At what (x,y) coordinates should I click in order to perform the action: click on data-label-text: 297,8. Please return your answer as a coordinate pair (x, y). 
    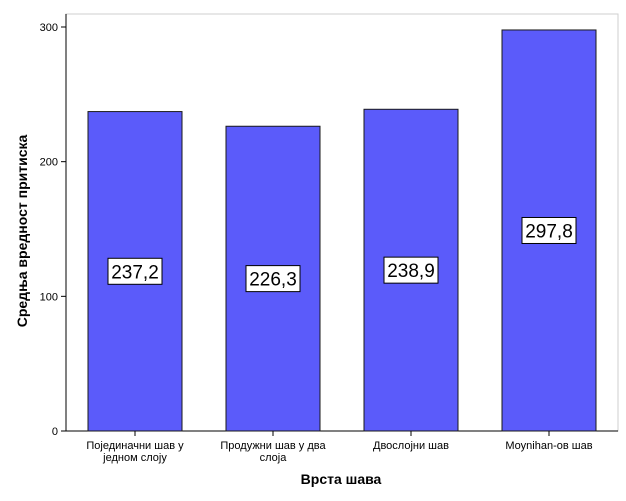
    Looking at the image, I should click on (549, 231).